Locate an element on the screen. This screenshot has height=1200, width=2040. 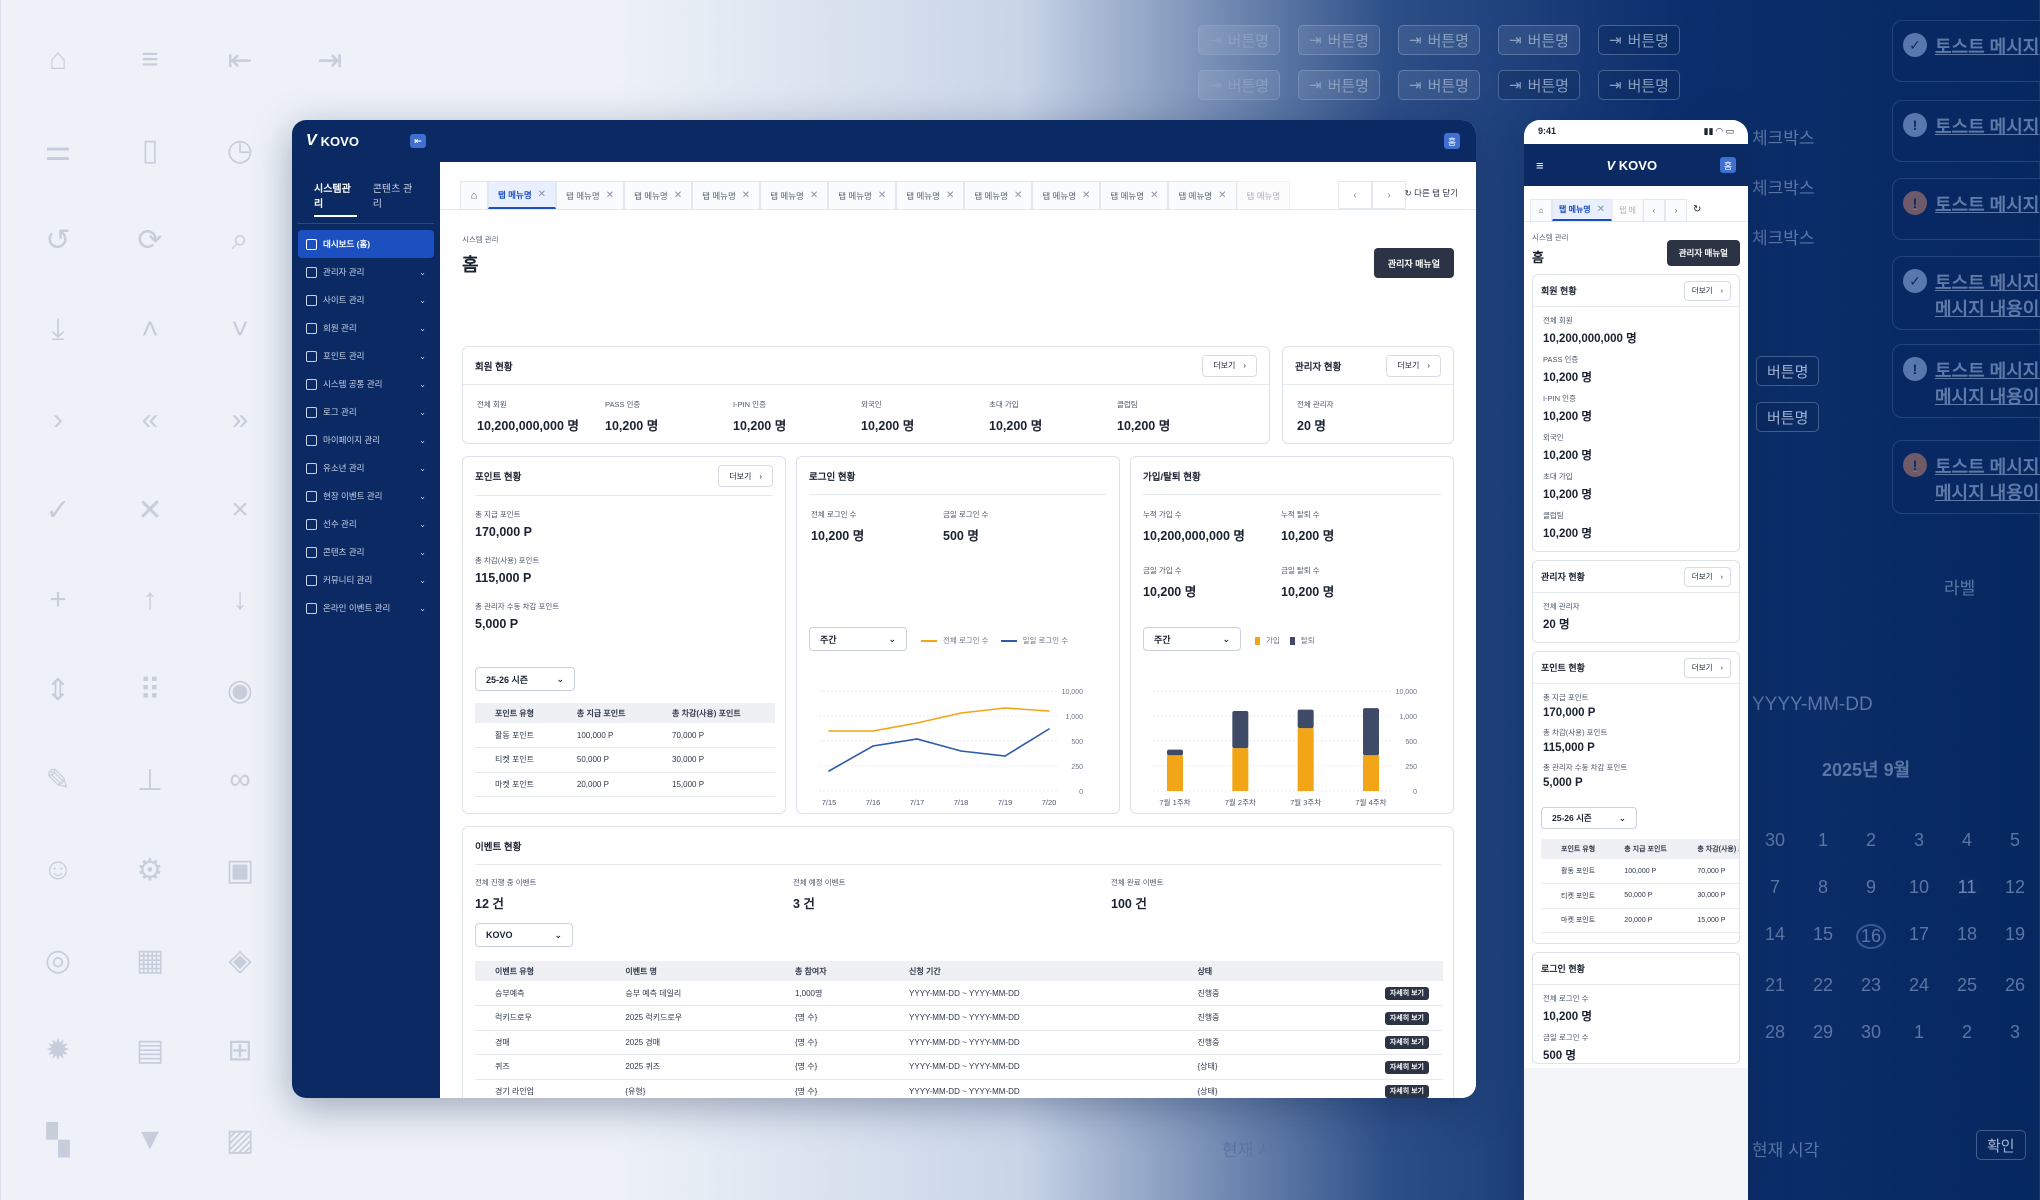
sidebar-item: 사이트 관리 ⌄ is located at coordinates (366, 300).